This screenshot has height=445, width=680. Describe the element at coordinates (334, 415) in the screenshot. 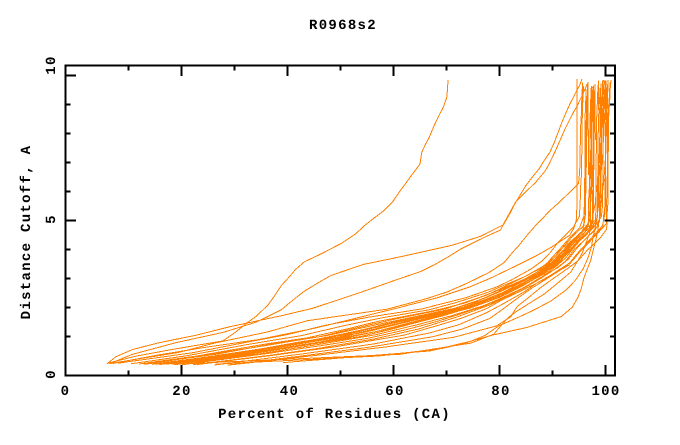

I see `svg-text: Percent of Residues (CA)` at that location.